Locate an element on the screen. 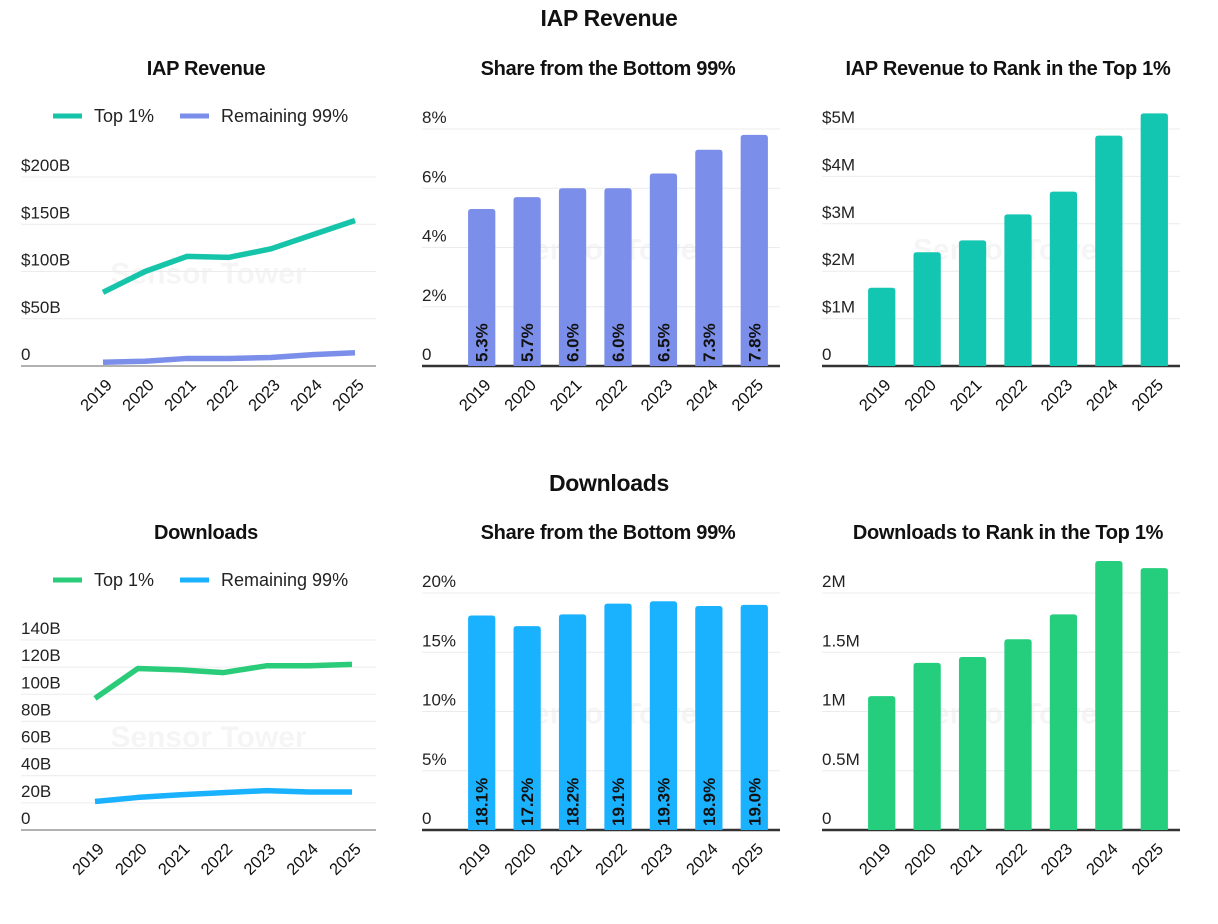 This screenshot has height=924, width=1218. bar-2021 is located at coordinates (972, 303).